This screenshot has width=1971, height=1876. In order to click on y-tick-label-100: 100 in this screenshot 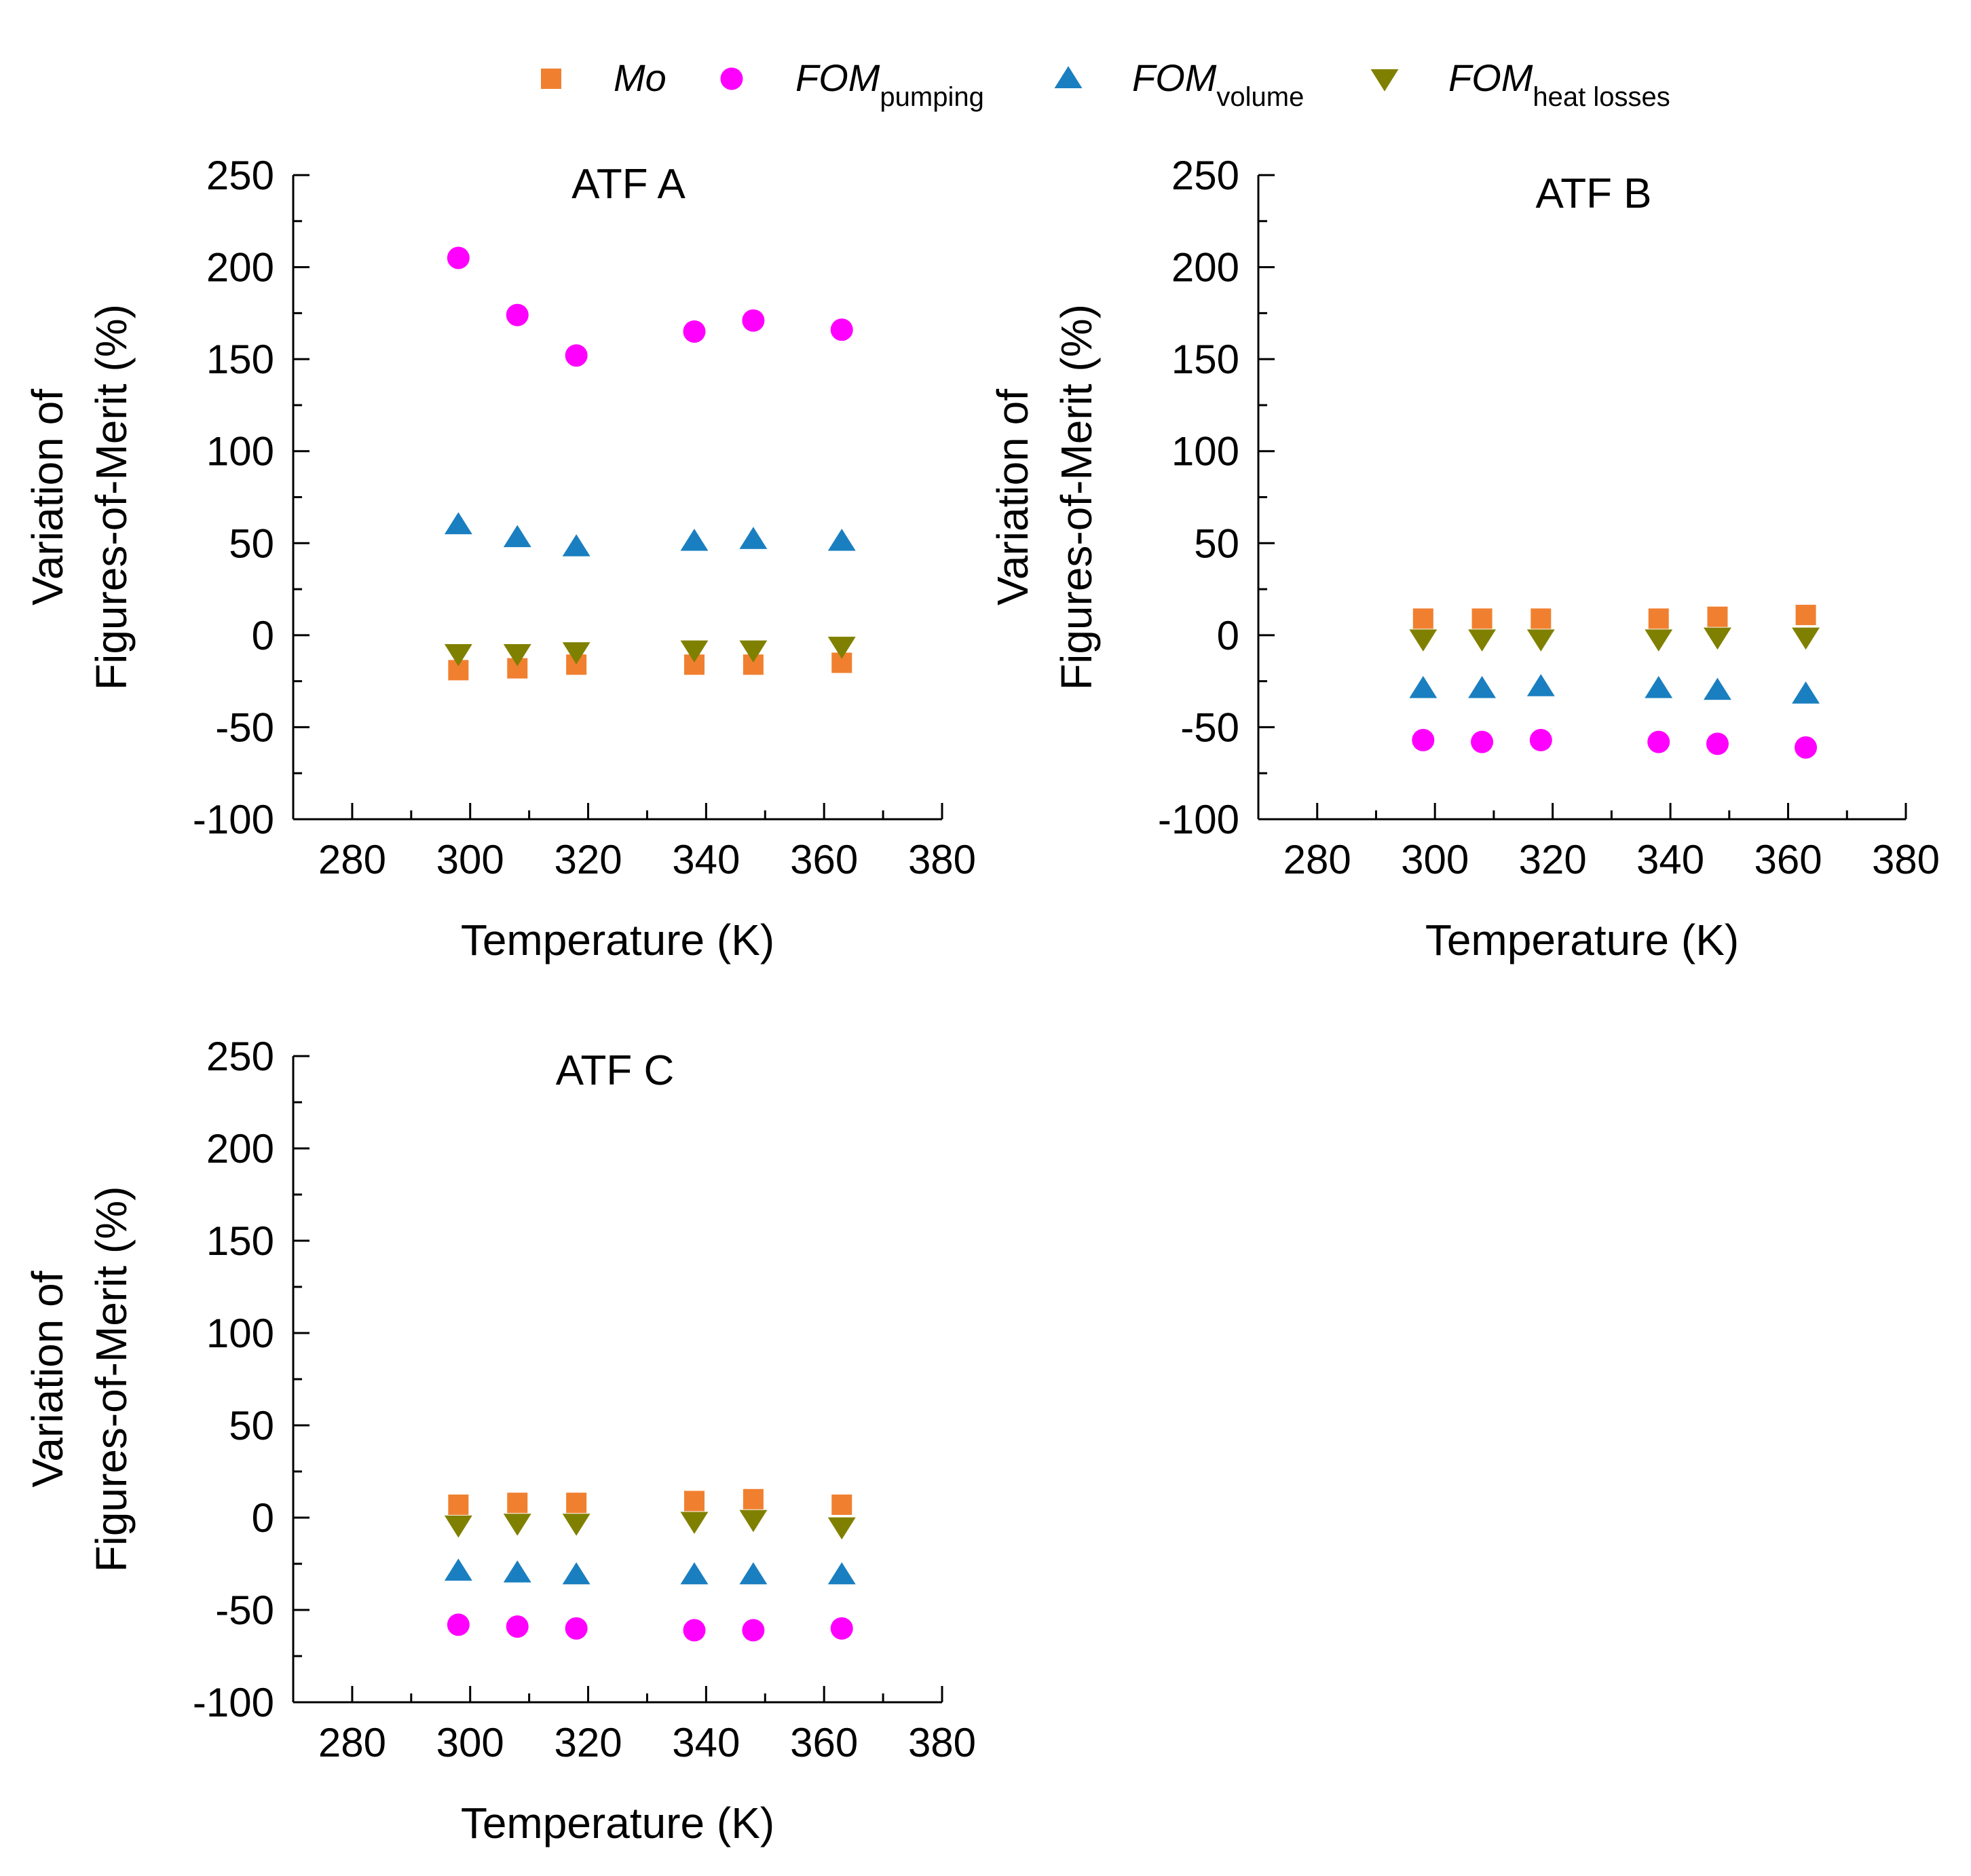, I will do `click(240, 1333)`.